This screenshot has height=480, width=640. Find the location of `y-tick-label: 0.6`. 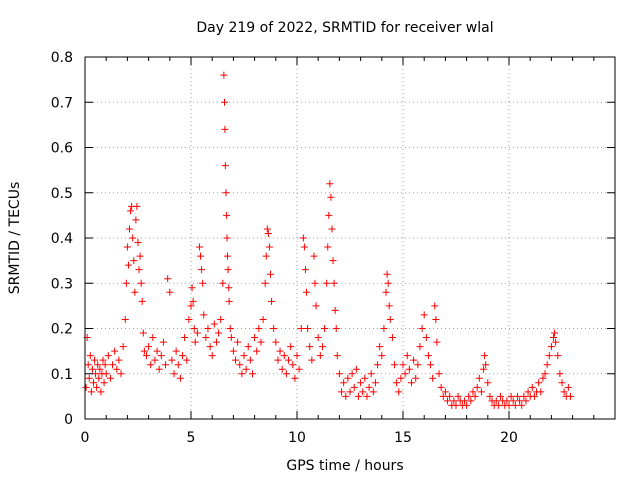

y-tick-label: 0.6 is located at coordinates (62, 149).